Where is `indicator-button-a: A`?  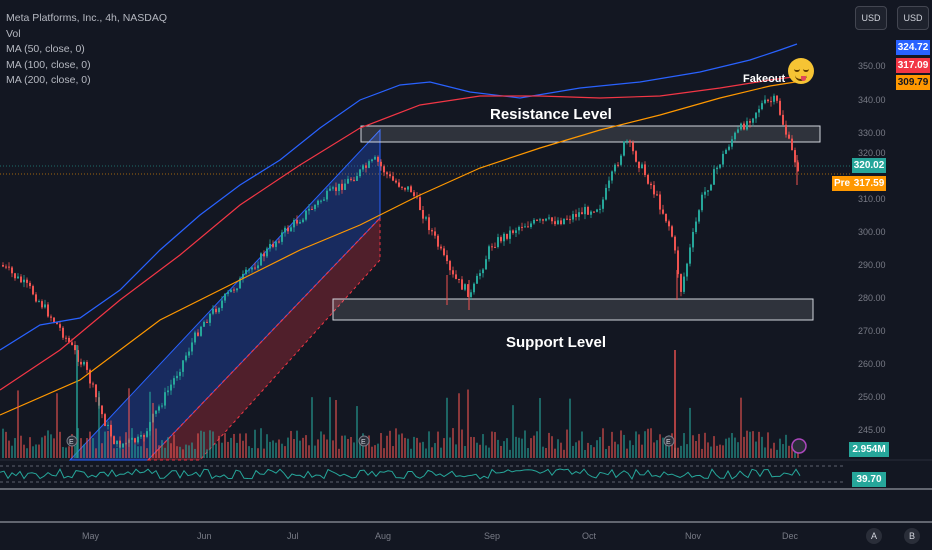 indicator-button-a: A is located at coordinates (874, 536).